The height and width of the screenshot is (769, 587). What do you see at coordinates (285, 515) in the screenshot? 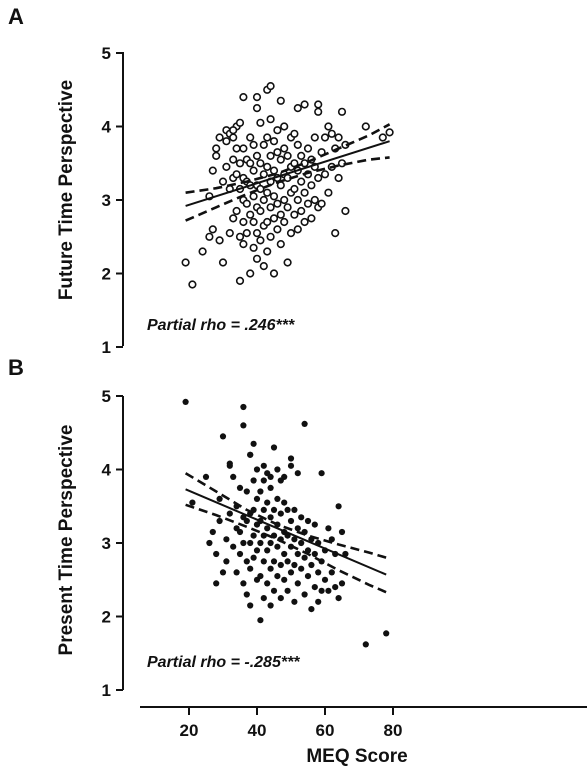
I see `ci-upper-line` at bounding box center [285, 515].